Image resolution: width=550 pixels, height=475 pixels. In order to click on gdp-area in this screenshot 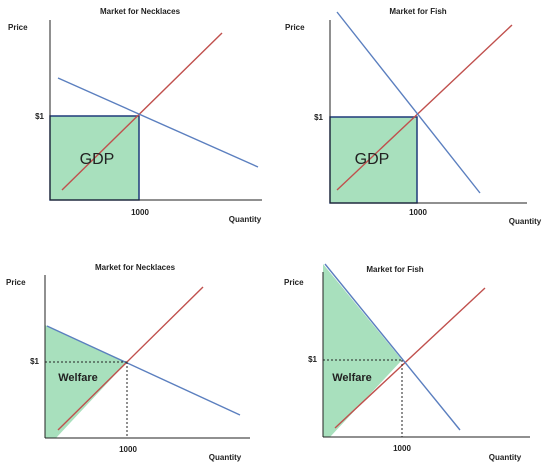, I will do `click(373, 160)`.